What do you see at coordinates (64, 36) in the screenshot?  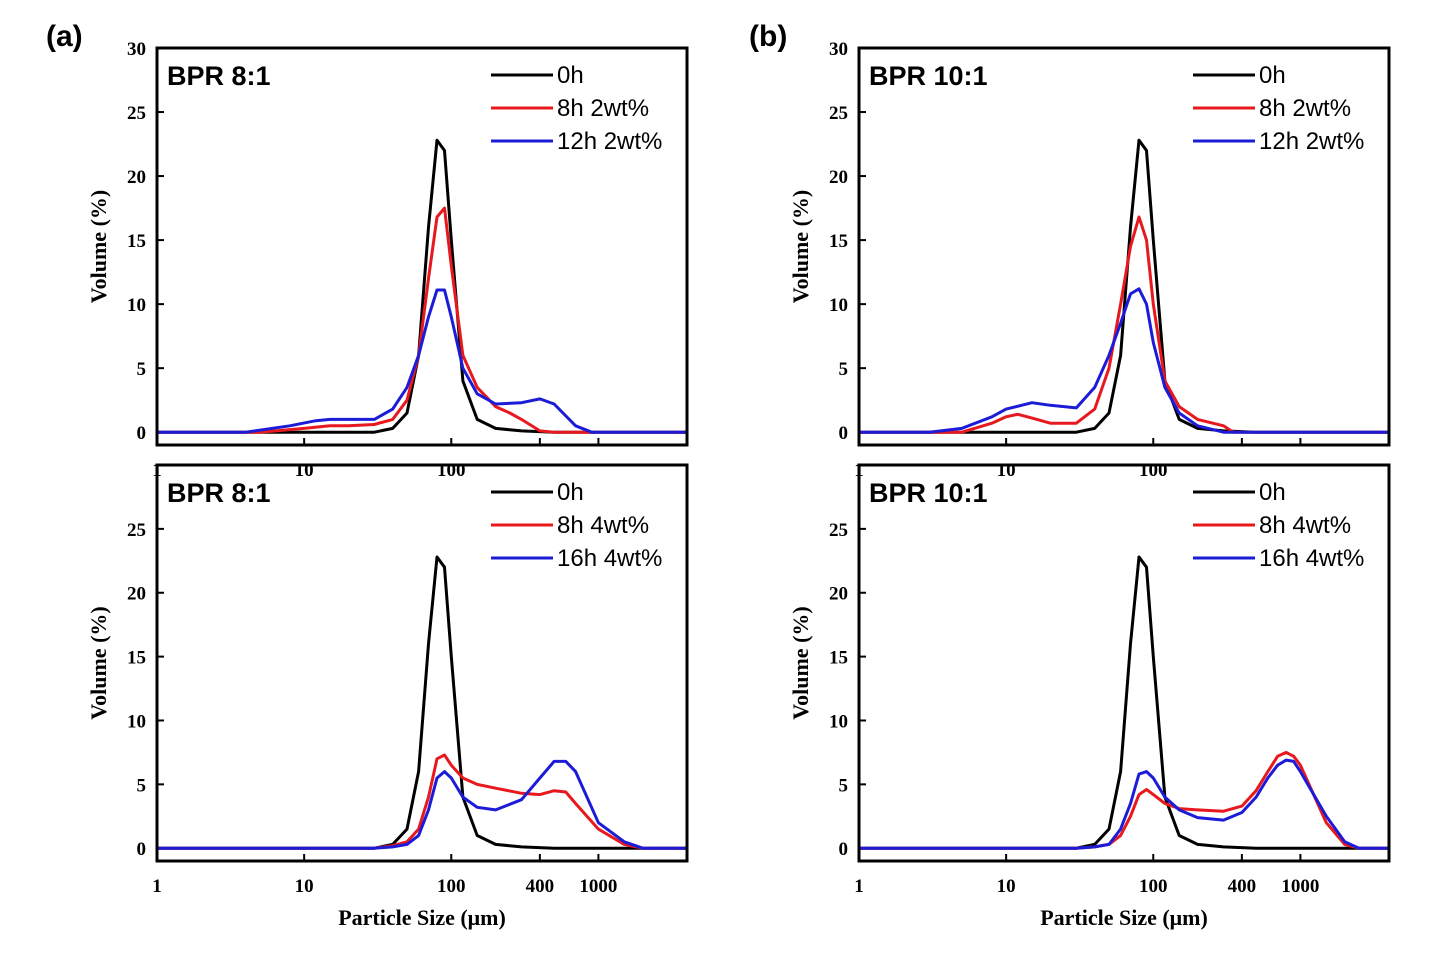 I see `panel-label-a: (a)` at bounding box center [64, 36].